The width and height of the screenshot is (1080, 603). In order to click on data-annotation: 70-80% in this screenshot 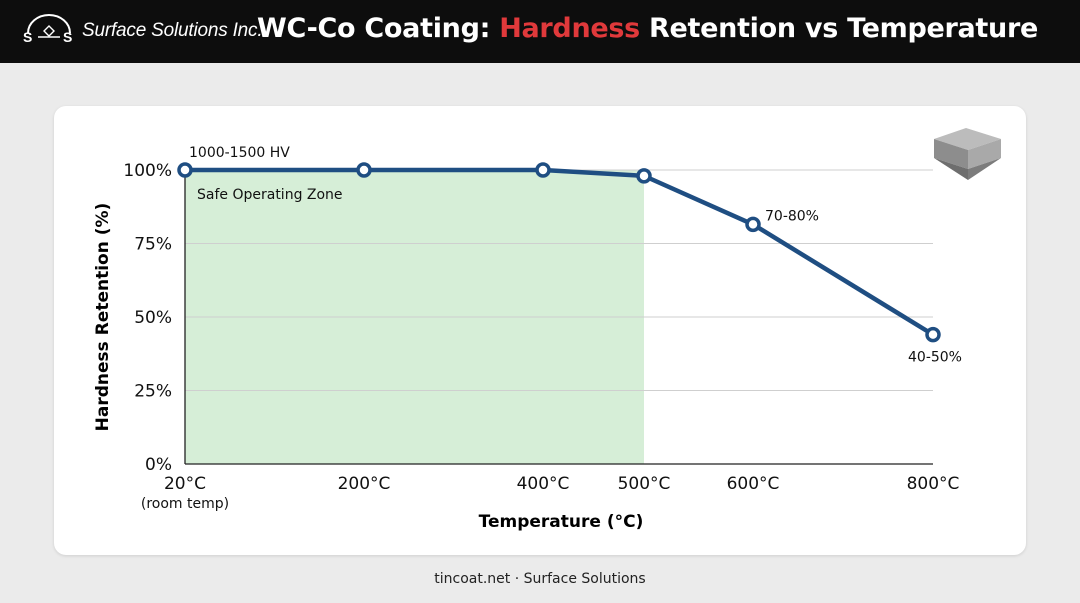, I will do `click(792, 216)`.